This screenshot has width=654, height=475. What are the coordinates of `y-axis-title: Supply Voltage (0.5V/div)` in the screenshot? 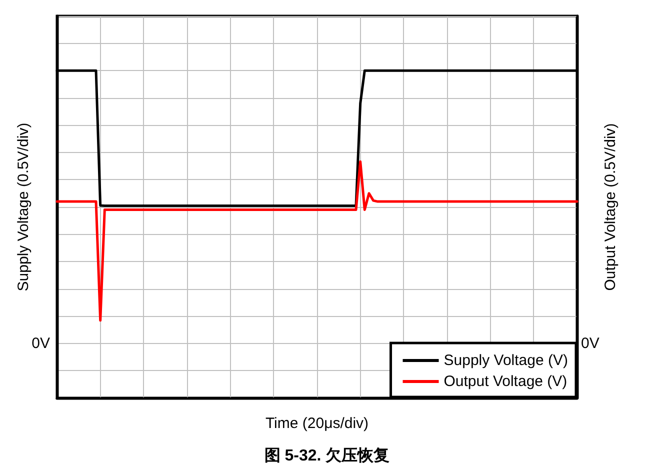 It's located at (23, 207).